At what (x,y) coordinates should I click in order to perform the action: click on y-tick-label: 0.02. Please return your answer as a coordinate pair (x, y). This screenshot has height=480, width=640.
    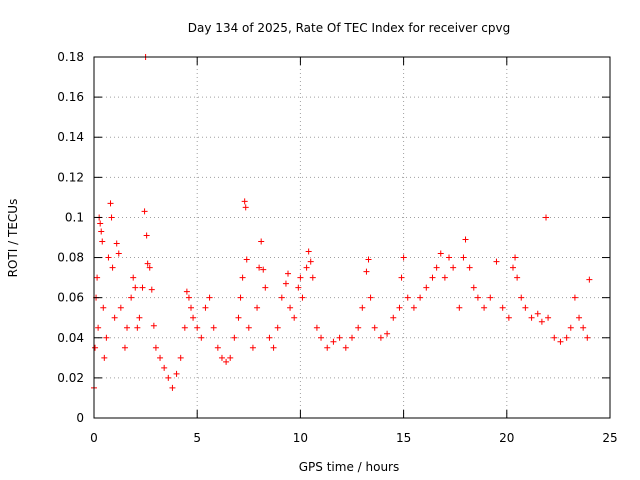
    Looking at the image, I should click on (70, 378).